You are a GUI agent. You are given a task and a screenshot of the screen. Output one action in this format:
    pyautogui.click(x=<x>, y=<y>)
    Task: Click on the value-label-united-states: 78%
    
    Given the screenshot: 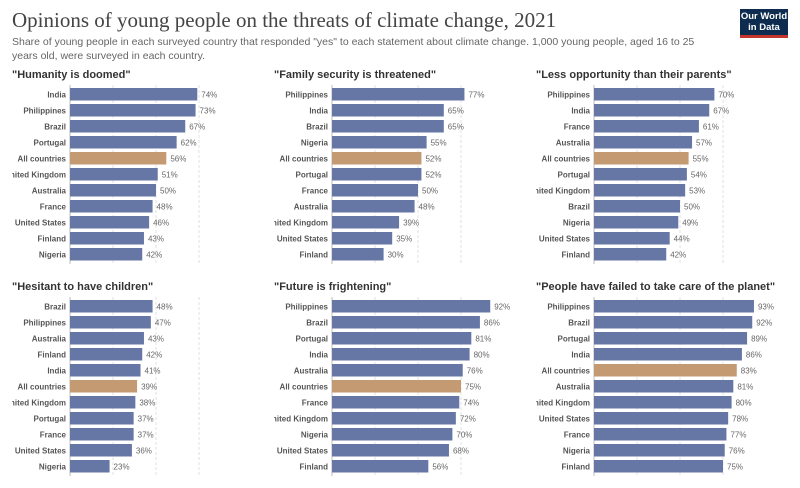 What is the action you would take?
    pyautogui.click(x=740, y=418)
    